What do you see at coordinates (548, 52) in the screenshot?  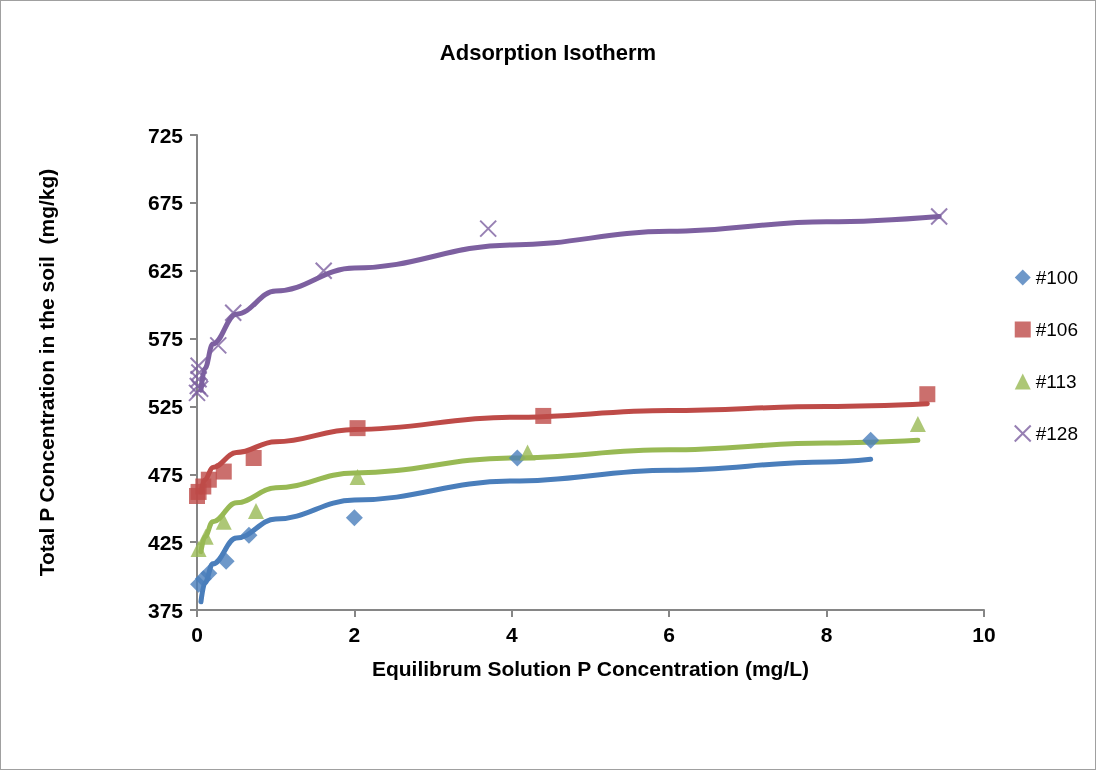 I see `chart-title: Adsorption Isotherm` at bounding box center [548, 52].